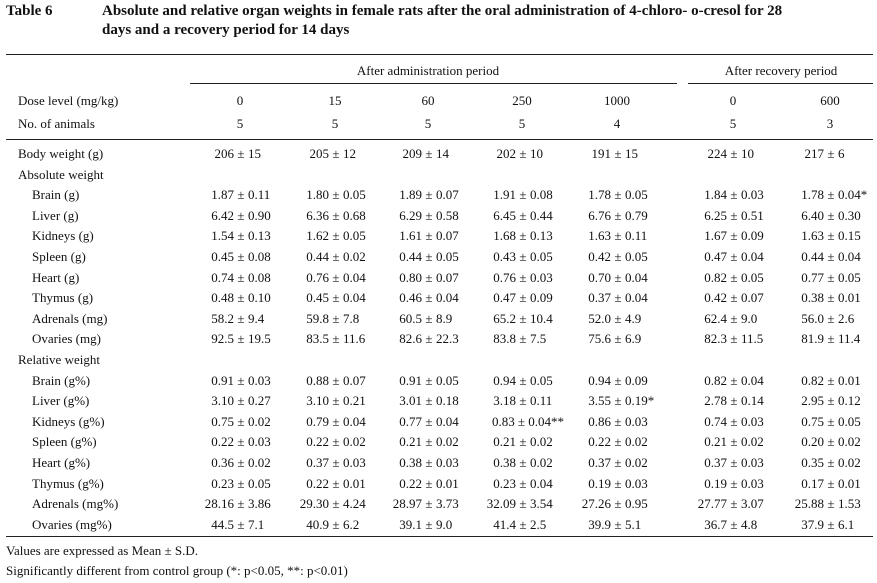 Image resolution: width=877 pixels, height=583 pixels. What do you see at coordinates (63, 235) in the screenshot?
I see `row-label: Kidneys (g)` at bounding box center [63, 235].